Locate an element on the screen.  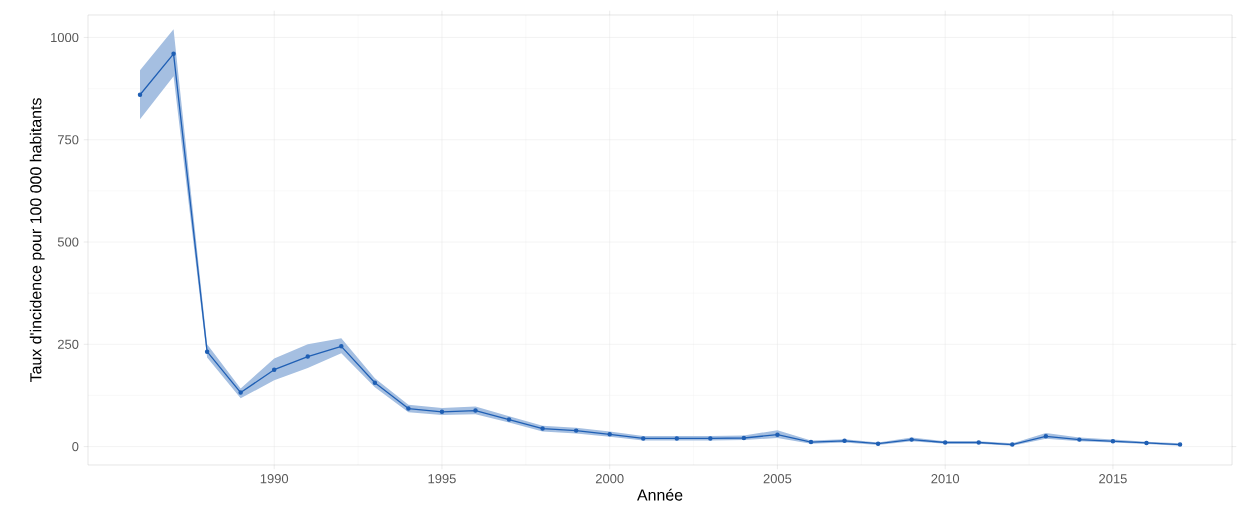
y-tick-label: 0 is located at coordinates (75, 446).